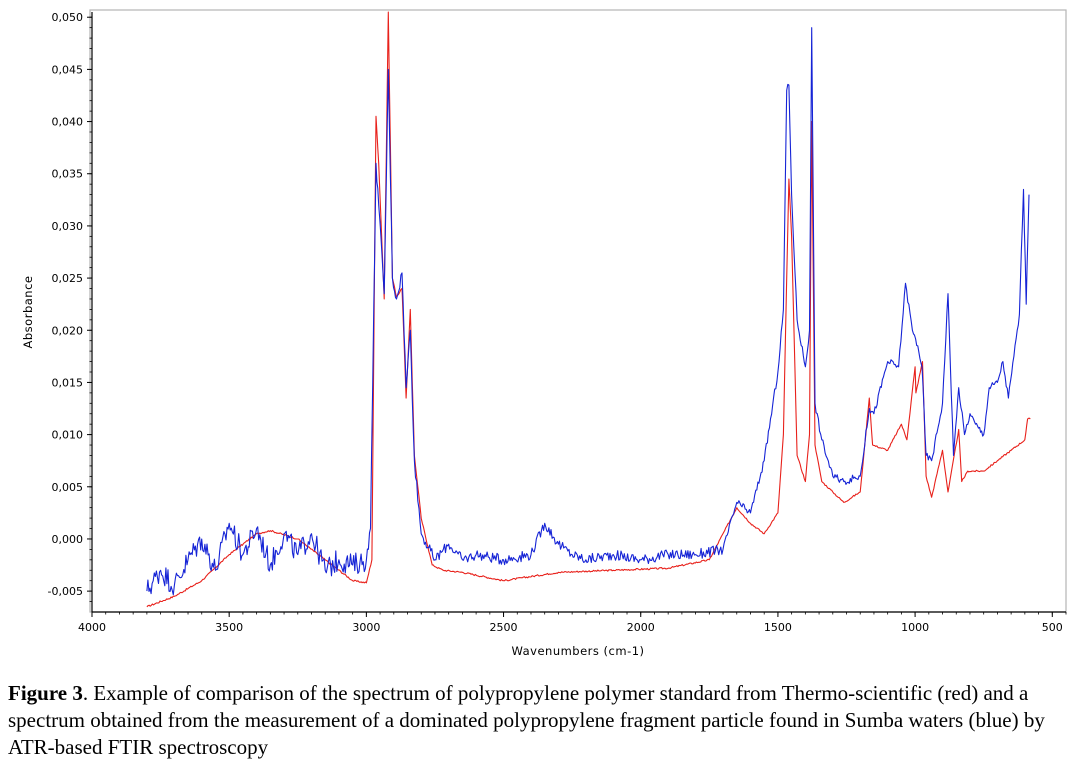  What do you see at coordinates (68, 174) in the screenshot?
I see `y-tick-label: 0,035` at bounding box center [68, 174].